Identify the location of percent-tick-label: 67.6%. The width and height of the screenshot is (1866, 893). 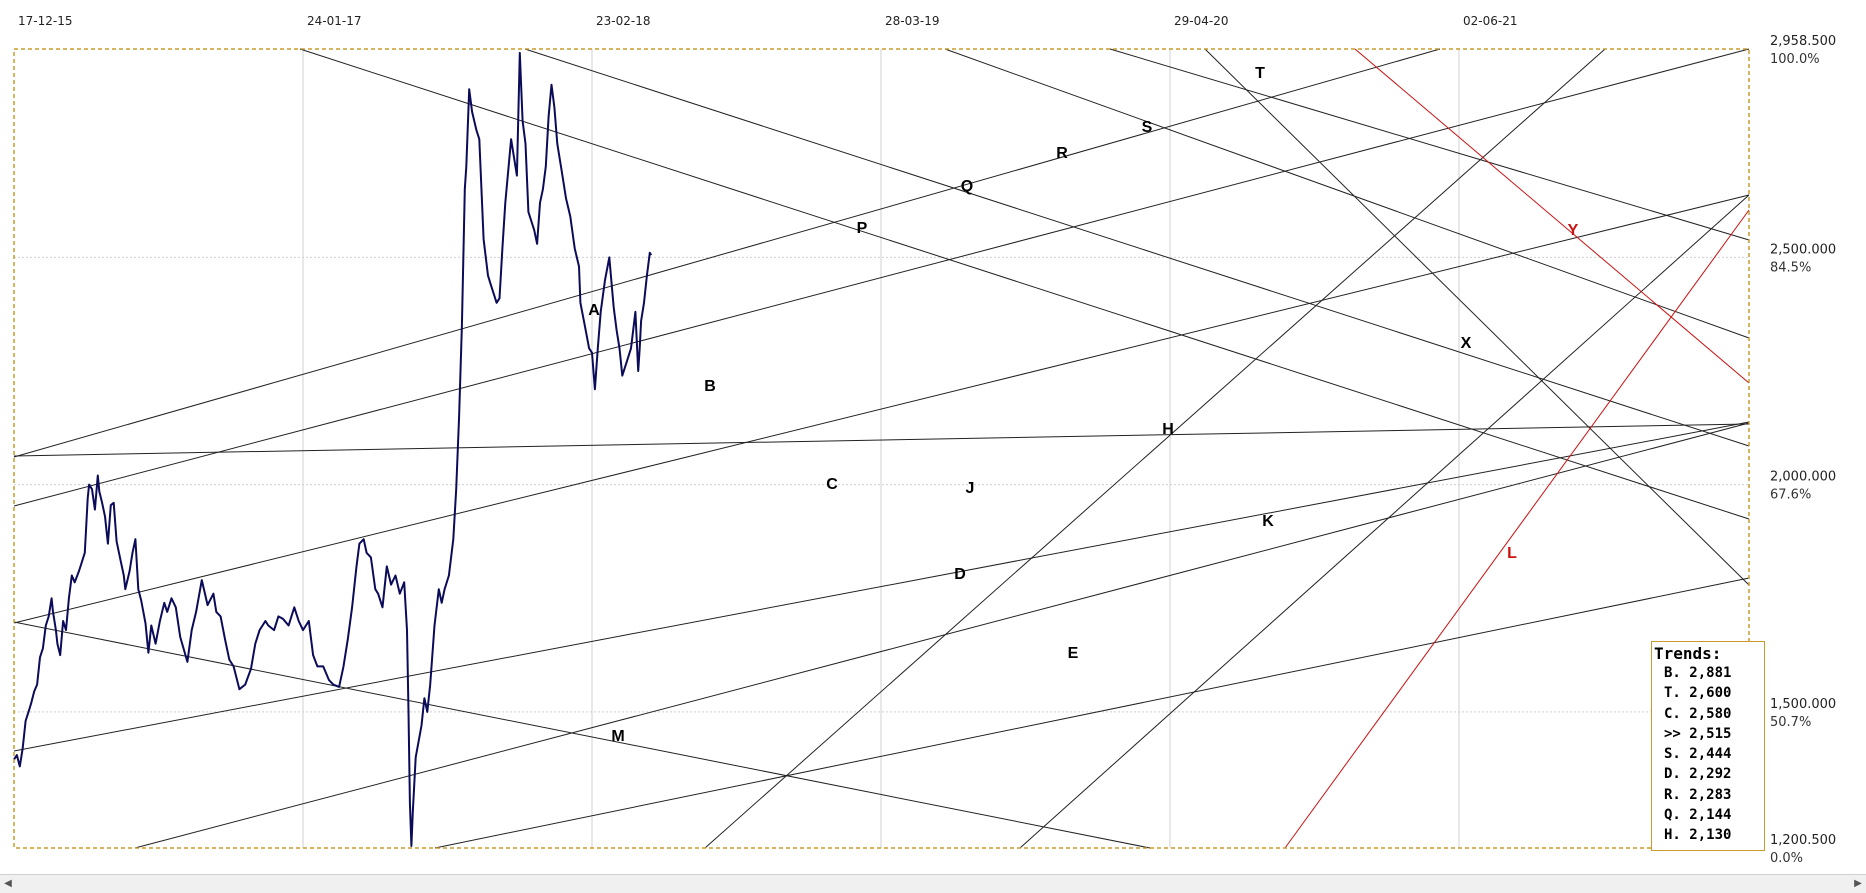
(1790, 495).